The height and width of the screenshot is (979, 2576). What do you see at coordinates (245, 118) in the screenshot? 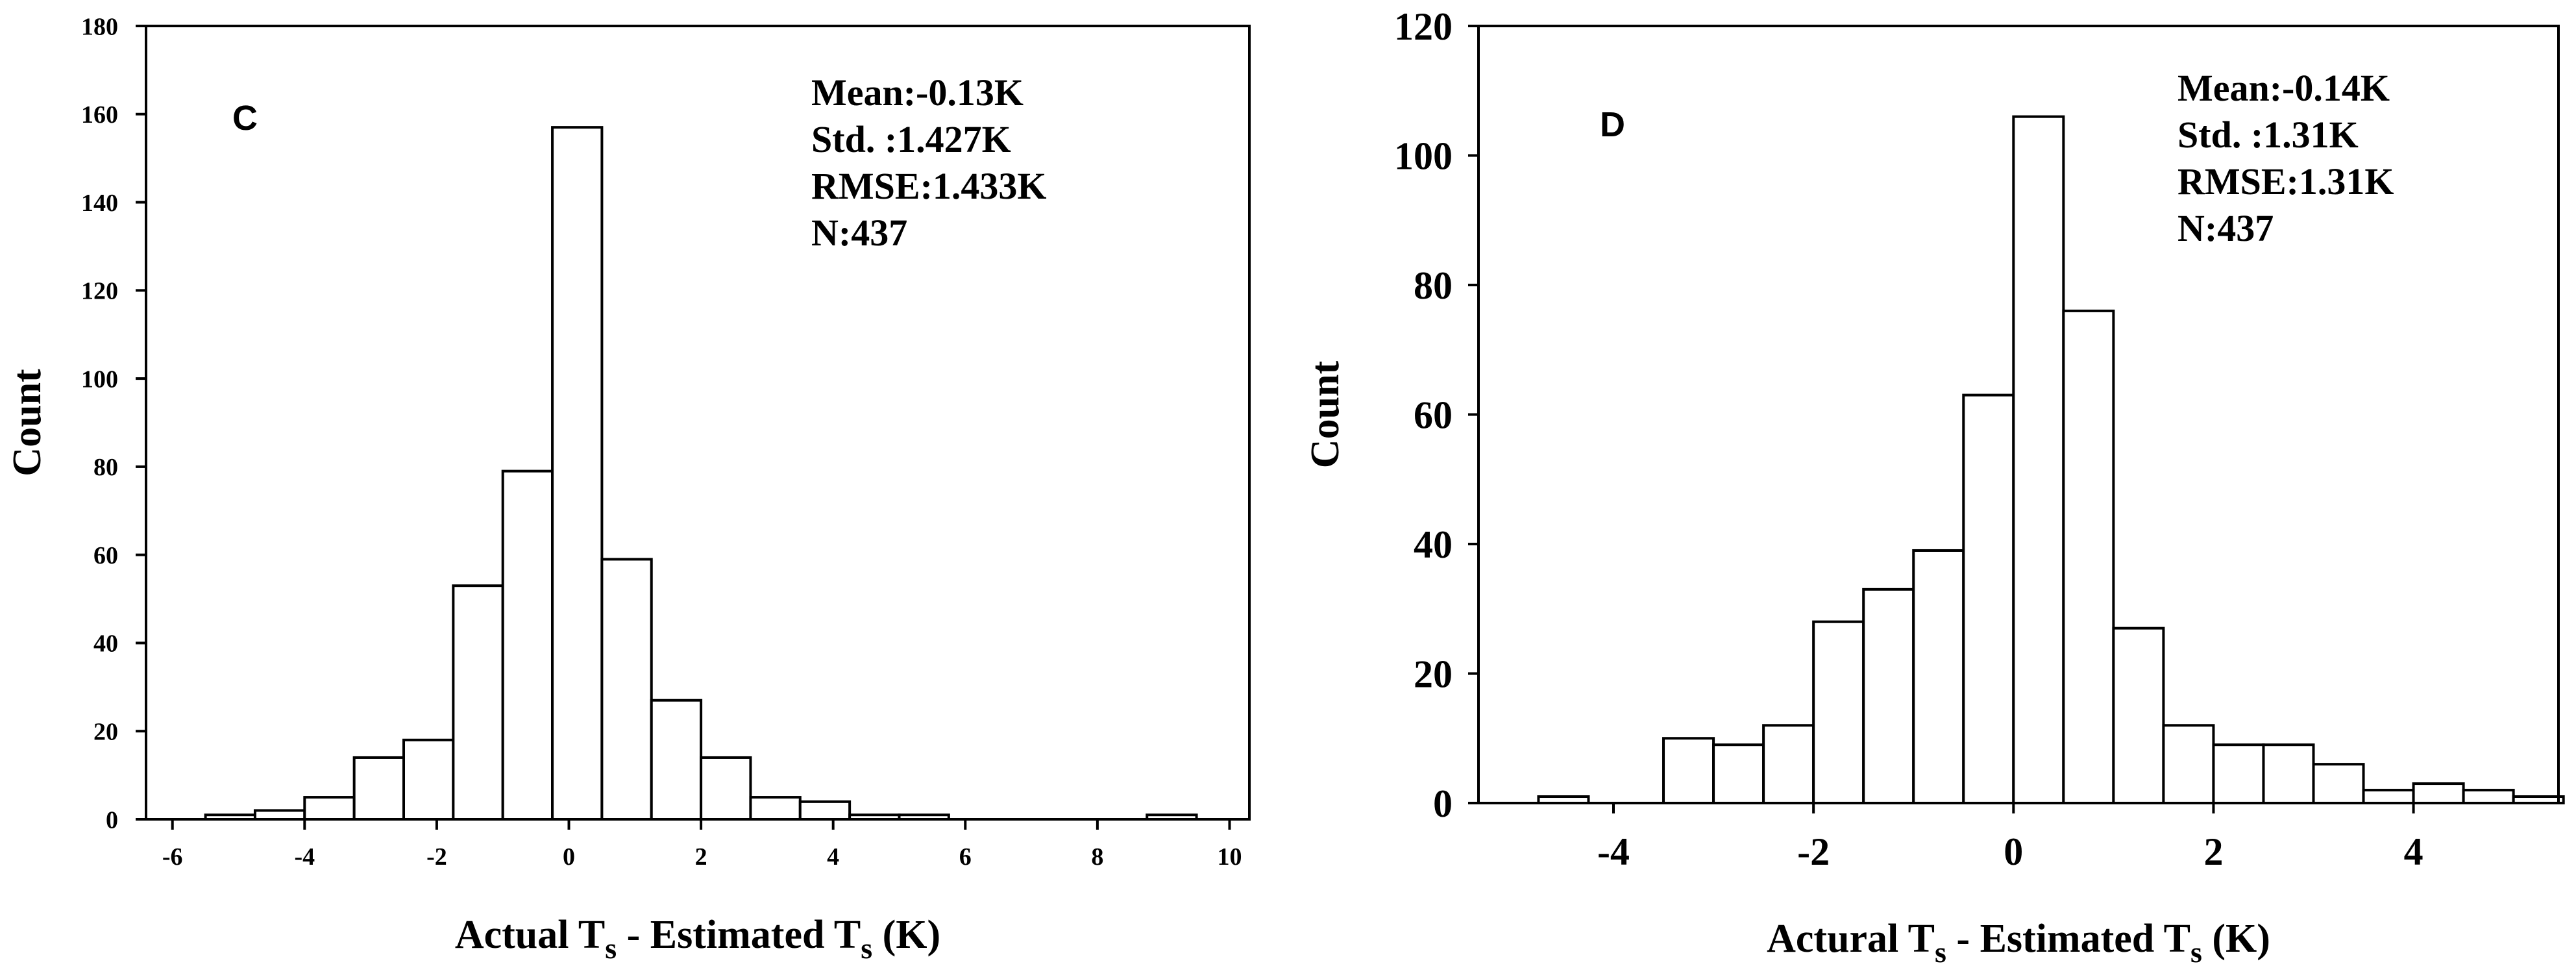
I see `panel-letter: C` at bounding box center [245, 118].